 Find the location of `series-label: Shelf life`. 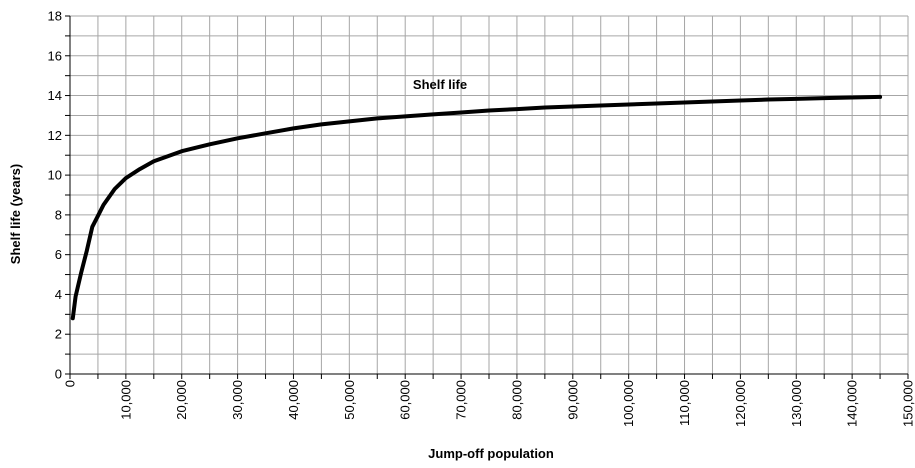

series-label: Shelf life is located at coordinates (440, 84).